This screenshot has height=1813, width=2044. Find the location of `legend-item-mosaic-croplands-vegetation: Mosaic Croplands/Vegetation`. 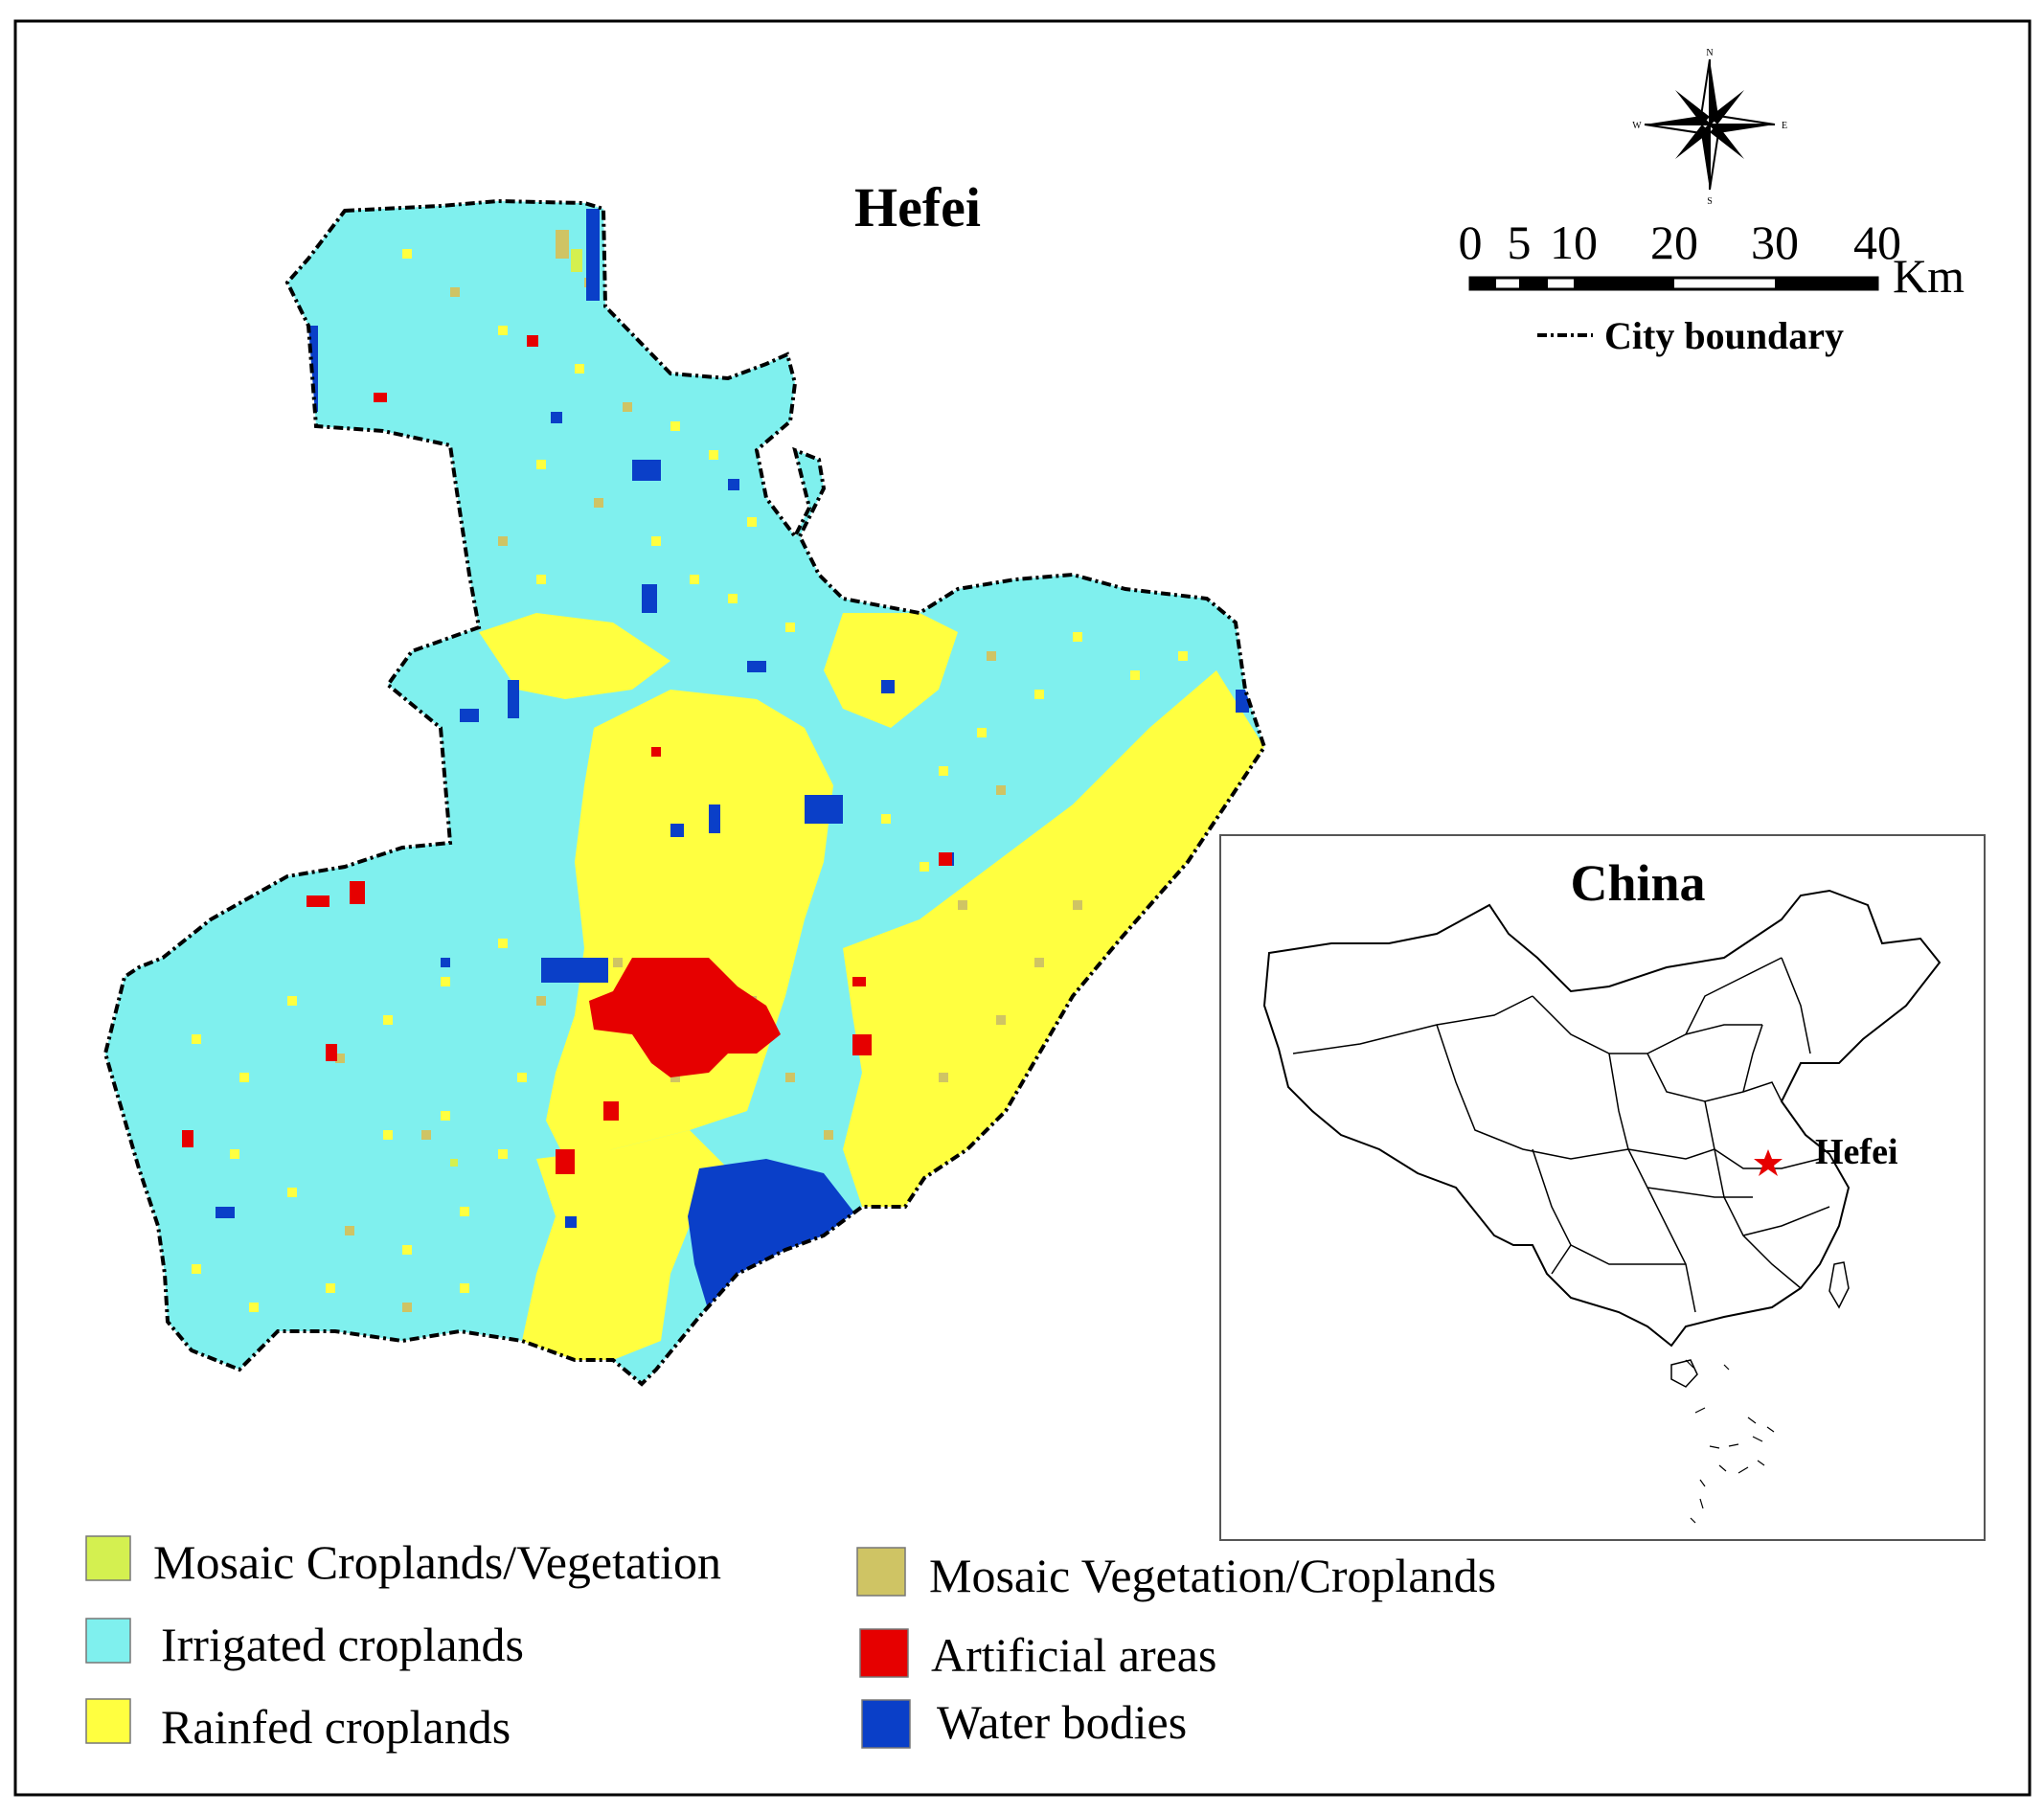

legend-item-mosaic-croplands-vegetation: Mosaic Croplands/Vegetation is located at coordinates (403, 1562).